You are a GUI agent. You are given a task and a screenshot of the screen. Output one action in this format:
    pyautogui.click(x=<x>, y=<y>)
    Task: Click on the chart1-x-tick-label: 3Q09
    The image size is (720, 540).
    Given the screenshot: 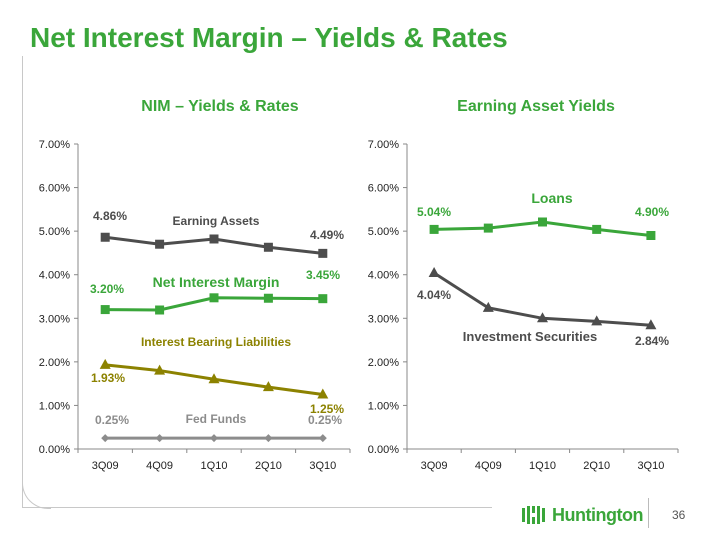 What is the action you would take?
    pyautogui.click(x=105, y=466)
    